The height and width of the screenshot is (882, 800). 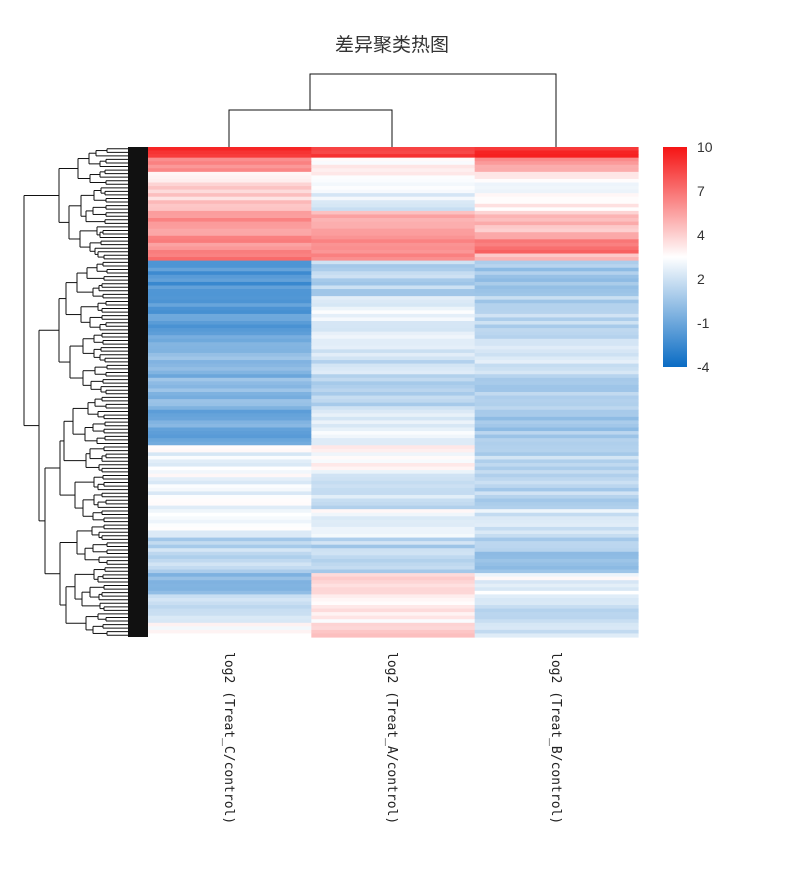 I want to click on colorbar-tick-label: 7, so click(x=701, y=191).